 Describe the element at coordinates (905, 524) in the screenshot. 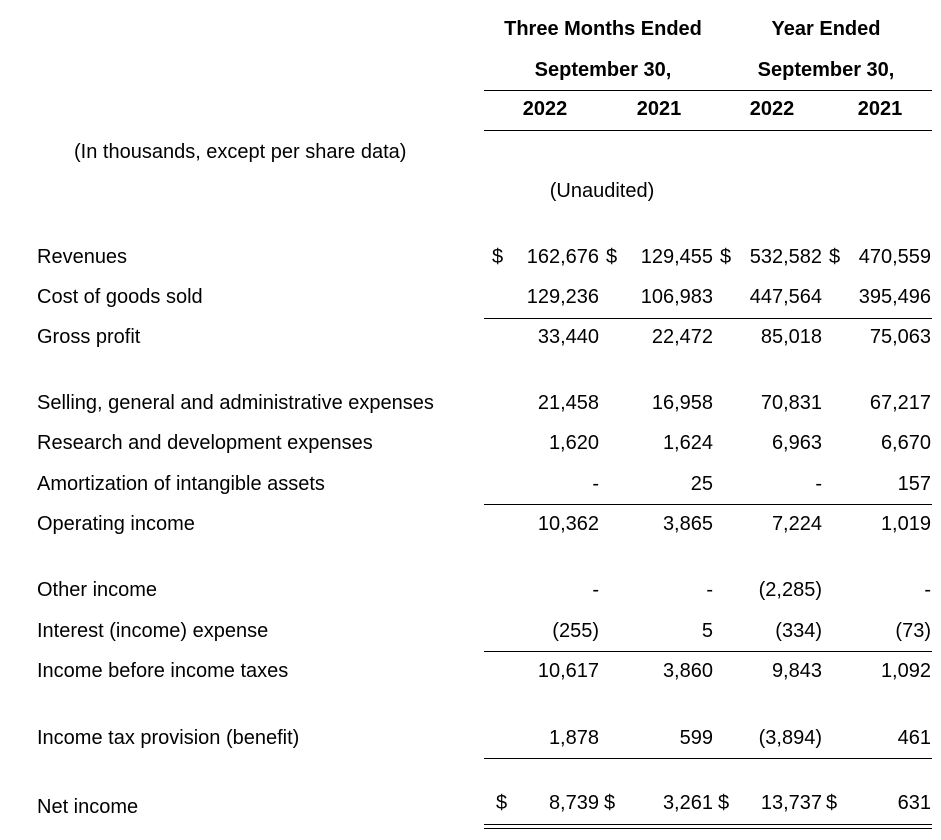

I see `operating-income-y-2021: 1,019` at that location.